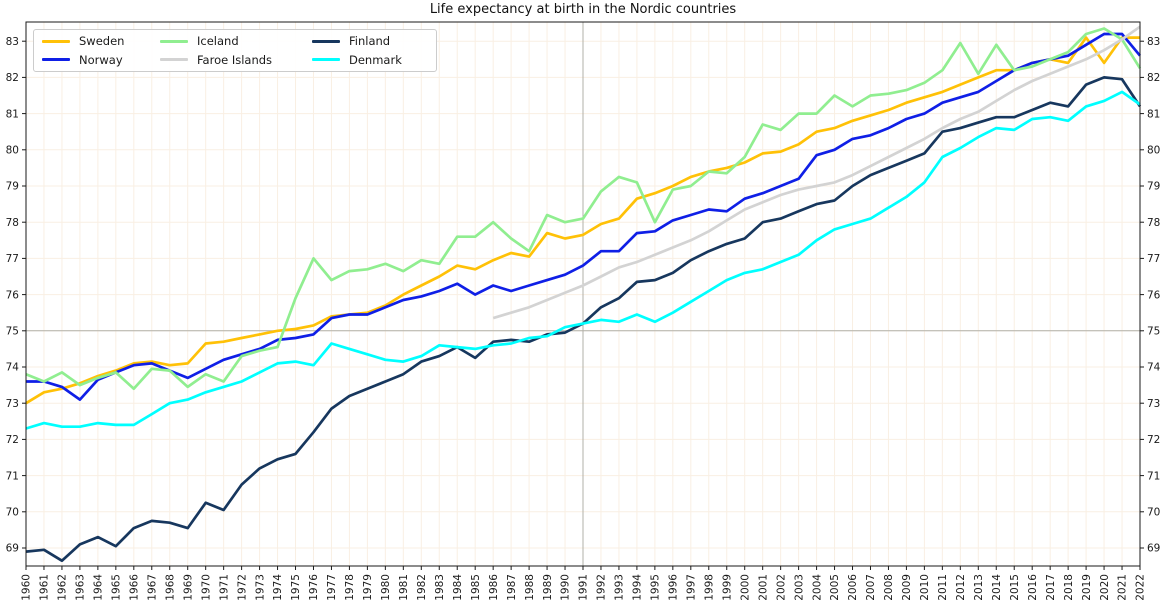 This screenshot has height=608, width=1163. Describe the element at coordinates (692, 587) in the screenshot. I see `x-tick-label: 1997` at that location.